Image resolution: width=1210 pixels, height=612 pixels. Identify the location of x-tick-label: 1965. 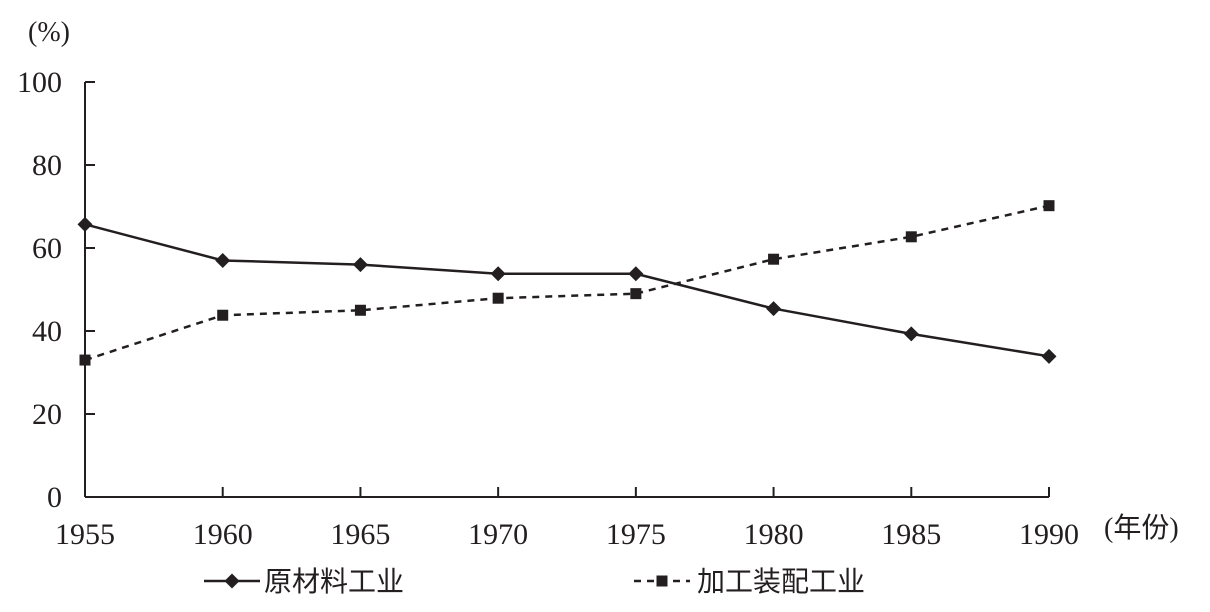
(360, 534).